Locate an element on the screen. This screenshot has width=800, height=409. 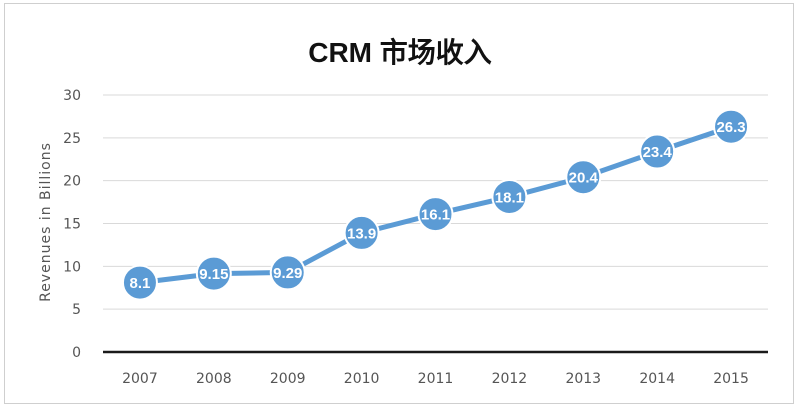
y-tick-label: 15 is located at coordinates (72, 225).